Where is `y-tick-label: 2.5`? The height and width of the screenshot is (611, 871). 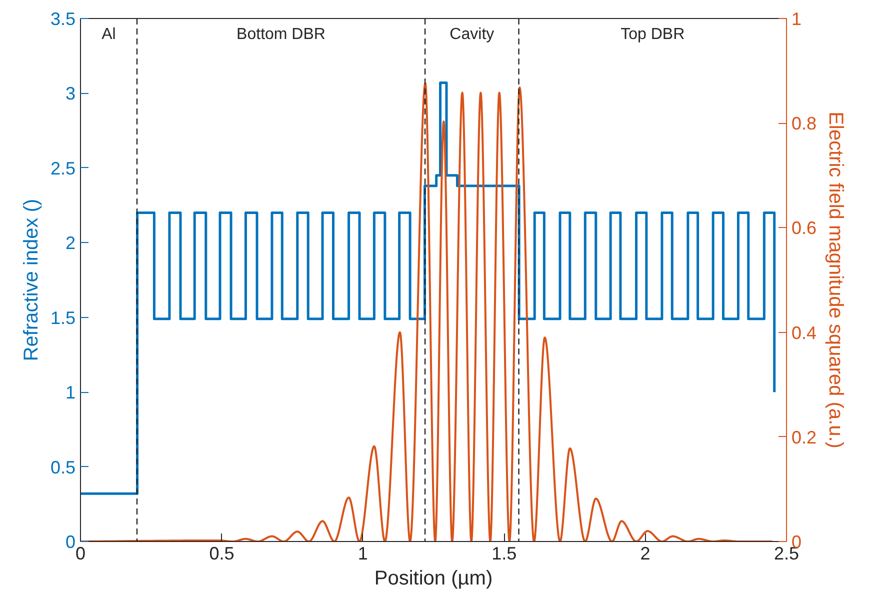 y-tick-label: 2.5 is located at coordinates (63, 168).